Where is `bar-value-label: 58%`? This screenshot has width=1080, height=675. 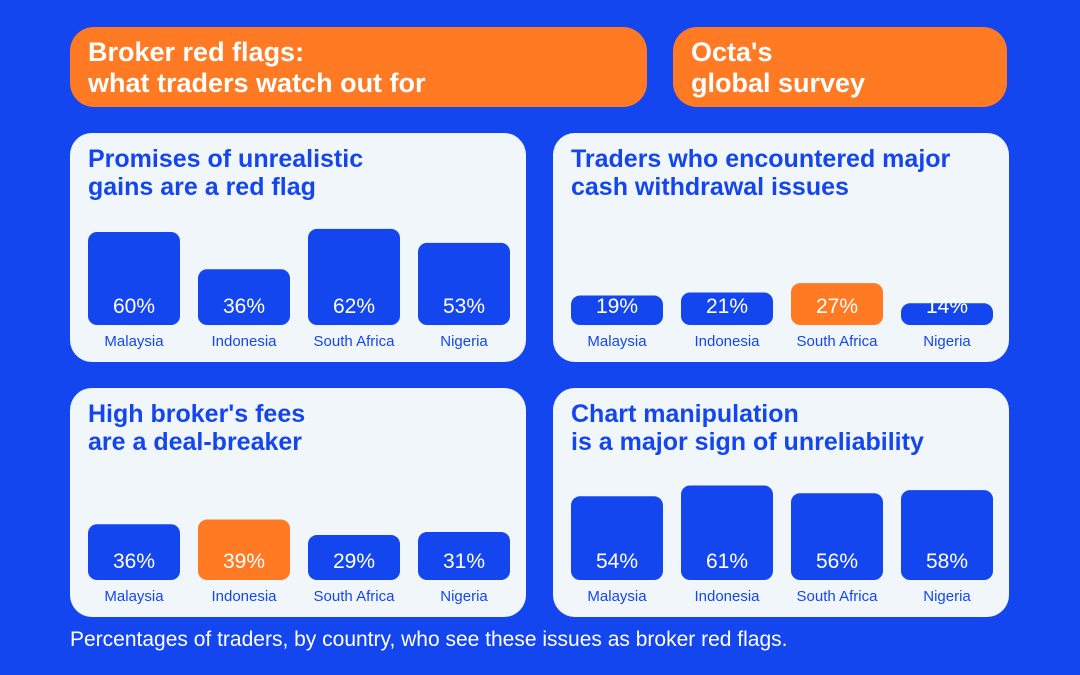
bar-value-label: 58% is located at coordinates (947, 561).